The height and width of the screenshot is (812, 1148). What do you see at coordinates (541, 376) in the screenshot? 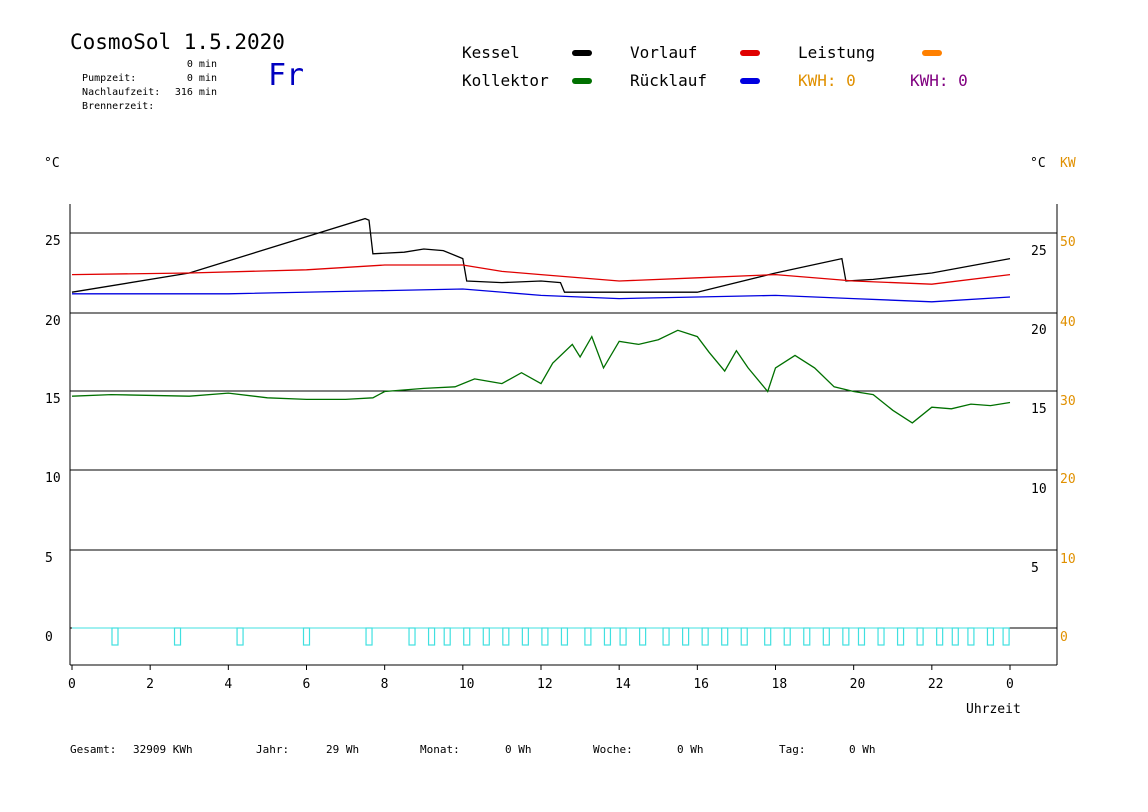
I see `series-line-kollektor` at bounding box center [541, 376].